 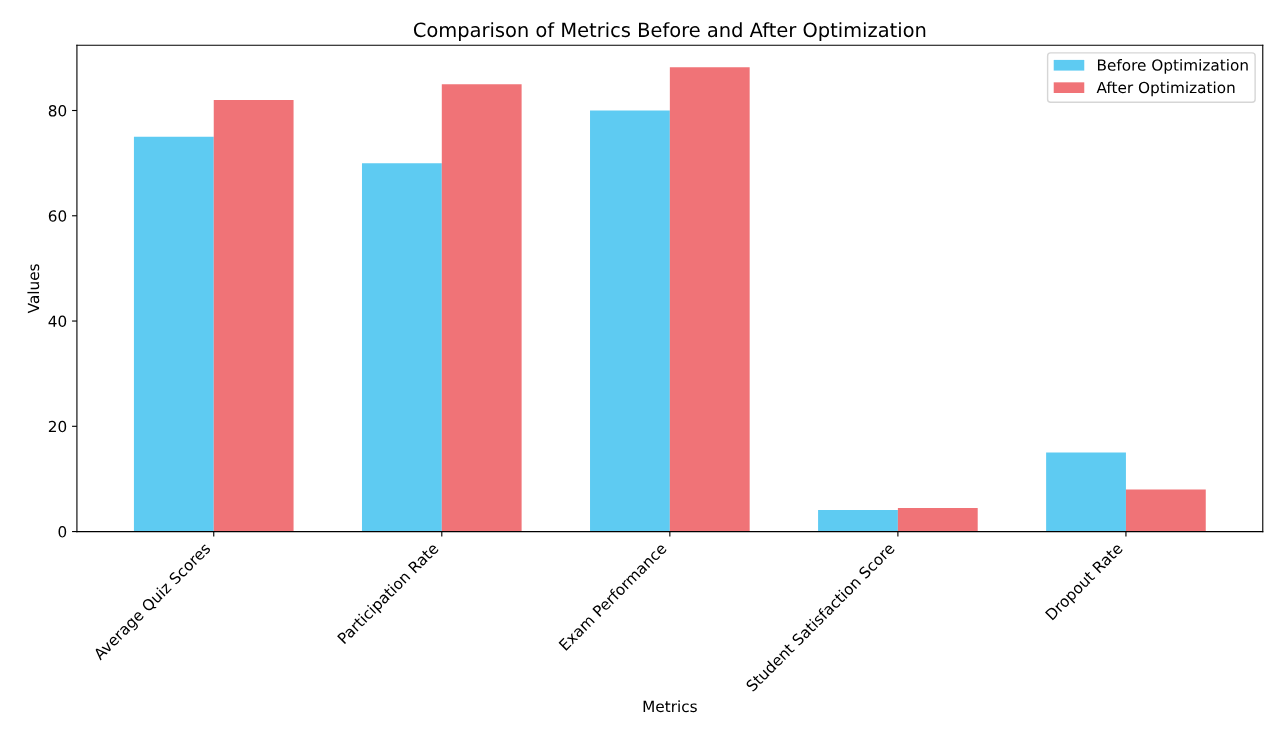 I want to click on y-tick-label: 20, so click(x=57, y=426).